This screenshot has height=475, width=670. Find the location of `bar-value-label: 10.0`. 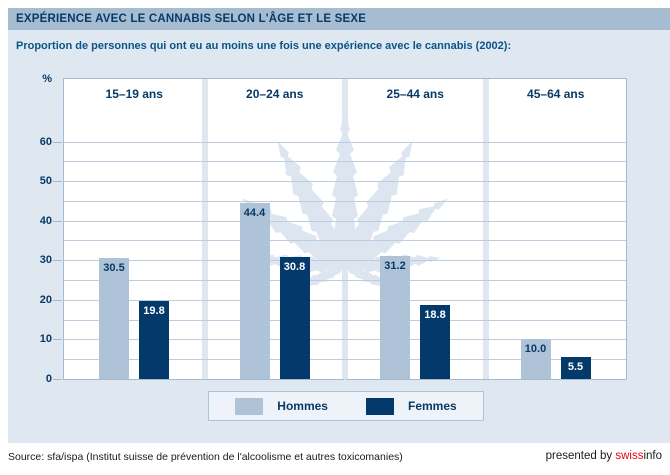

bar-value-label: 10.0 is located at coordinates (535, 349).